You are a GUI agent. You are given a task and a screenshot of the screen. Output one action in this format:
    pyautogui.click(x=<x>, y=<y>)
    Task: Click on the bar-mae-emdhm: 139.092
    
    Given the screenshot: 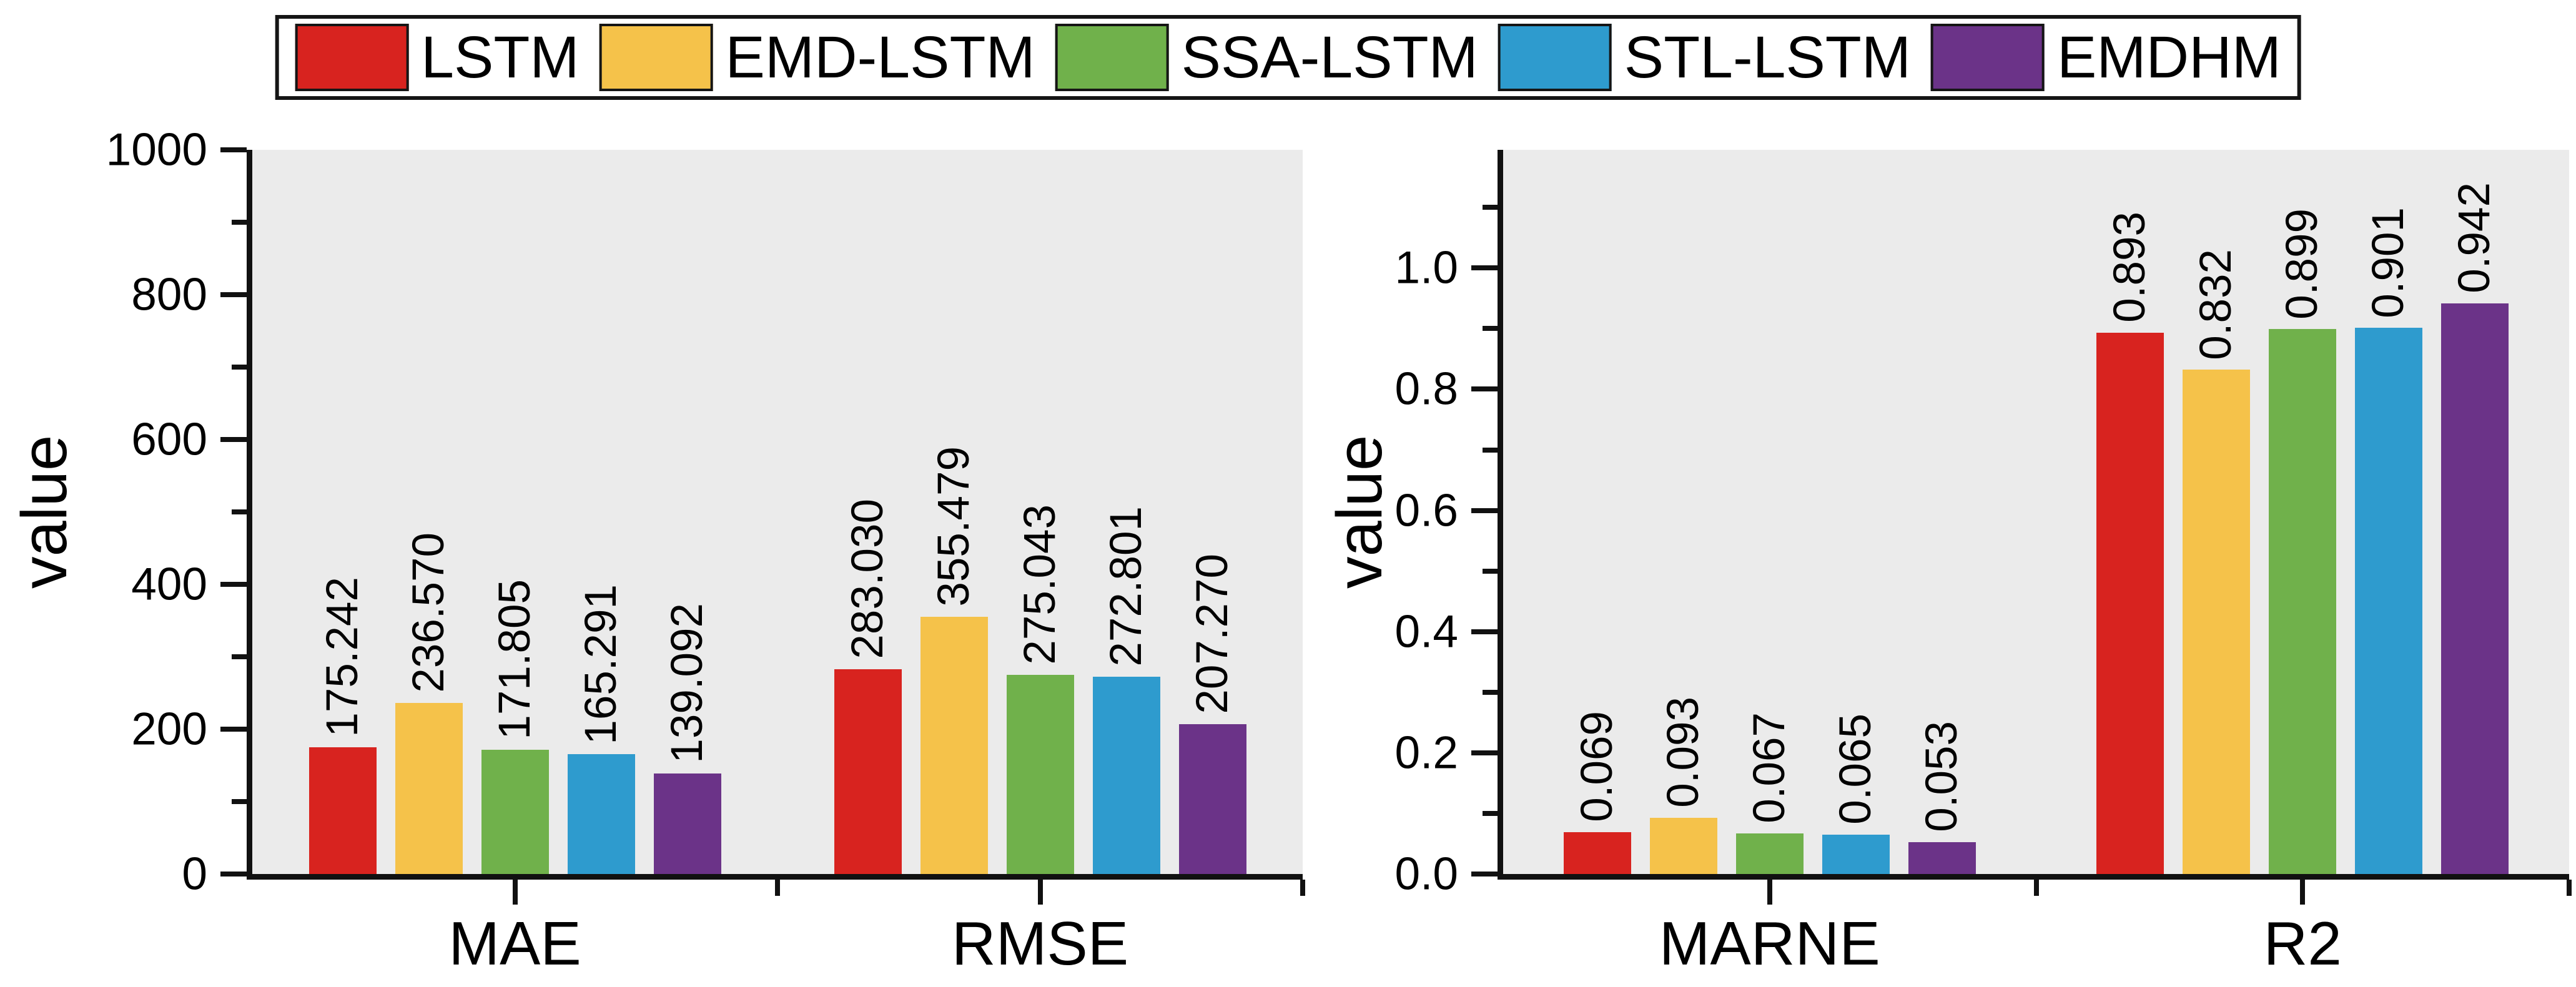 What is the action you would take?
    pyautogui.click(x=687, y=738)
    